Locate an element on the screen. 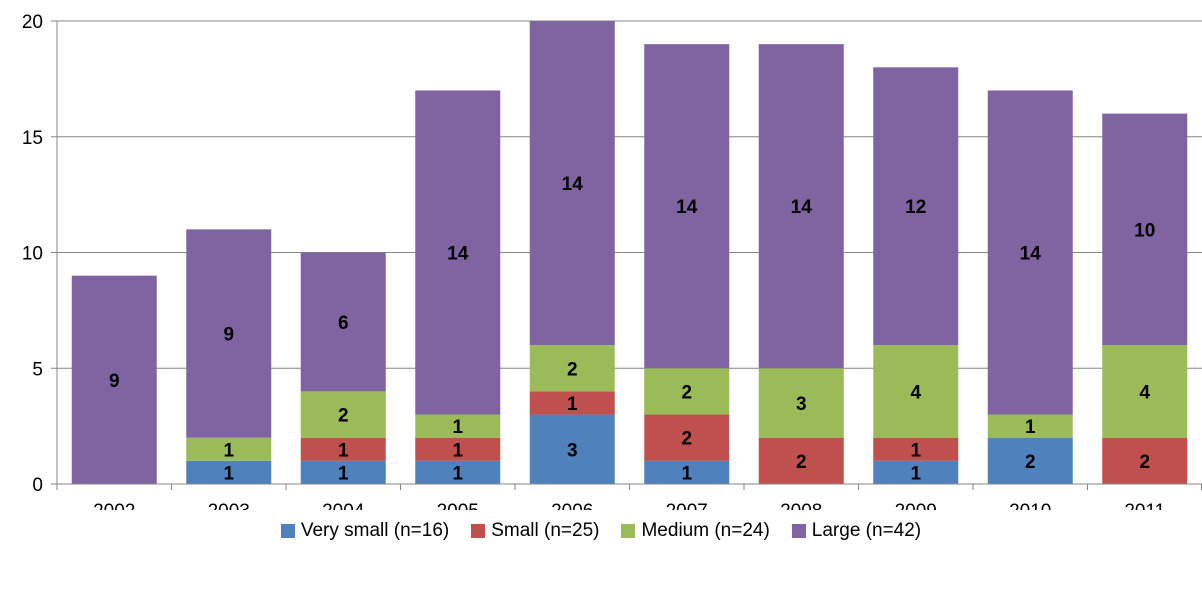  x-tick-label: 2004 is located at coordinates (343, 505).